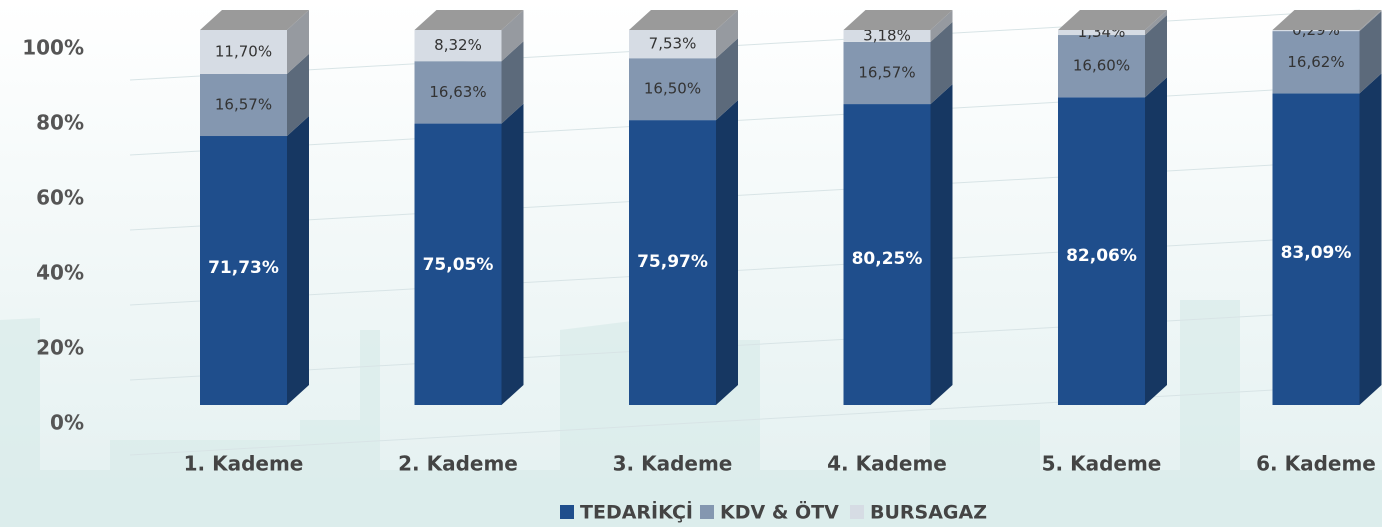 This screenshot has height=527, width=1382. Describe the element at coordinates (745, 420) in the screenshot. I see `grid-line` at that location.